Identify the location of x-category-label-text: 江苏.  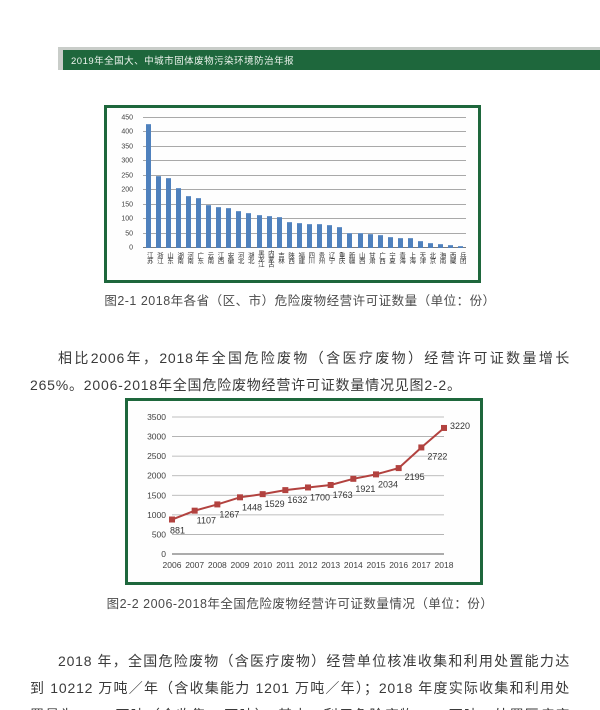
(149, 257).